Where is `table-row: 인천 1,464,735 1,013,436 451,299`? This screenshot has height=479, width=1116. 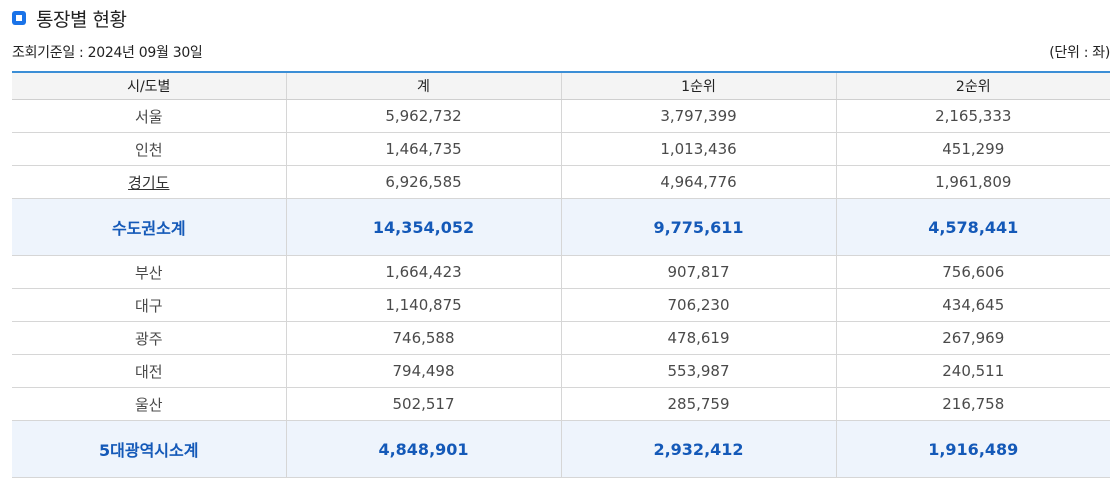
table-row: 인천 1,464,735 1,013,436 451,299 is located at coordinates (561, 149).